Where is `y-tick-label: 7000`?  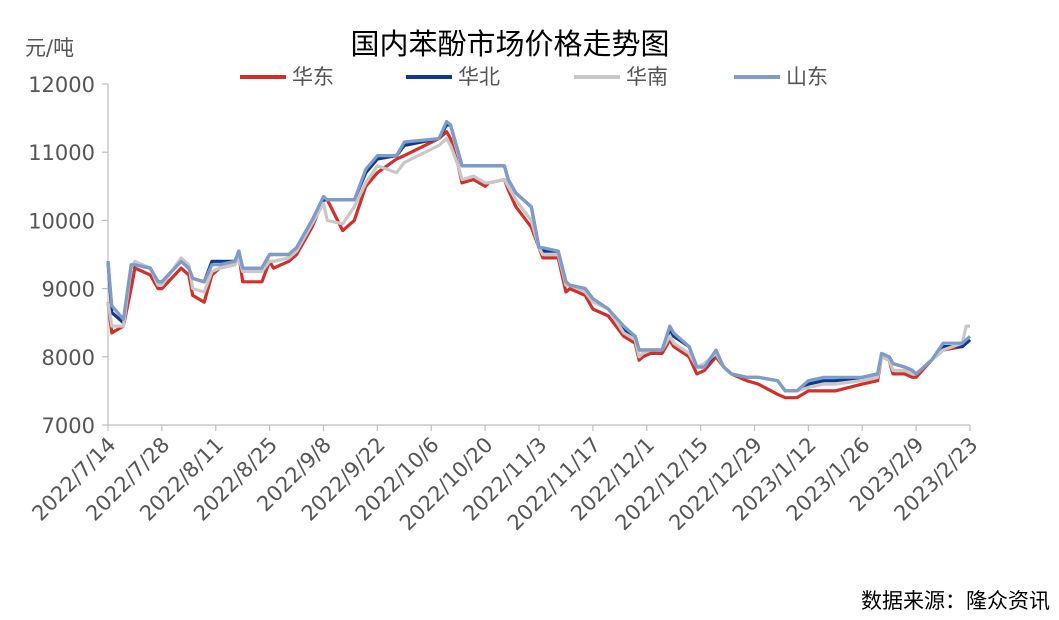
y-tick-label: 7000 is located at coordinates (68, 426).